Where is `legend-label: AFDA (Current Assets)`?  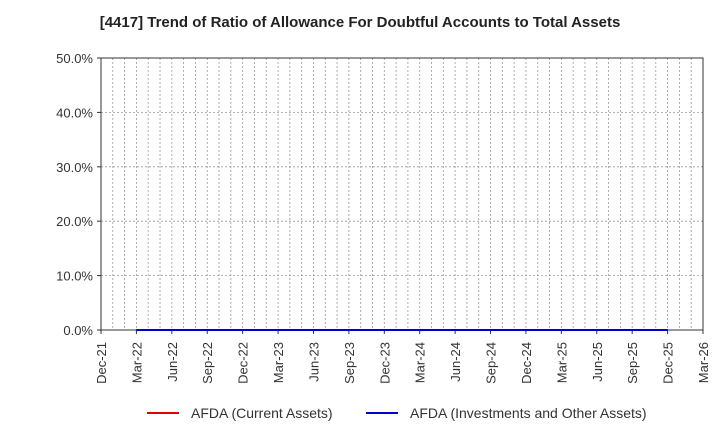
legend-label: AFDA (Current Assets) is located at coordinates (262, 413).